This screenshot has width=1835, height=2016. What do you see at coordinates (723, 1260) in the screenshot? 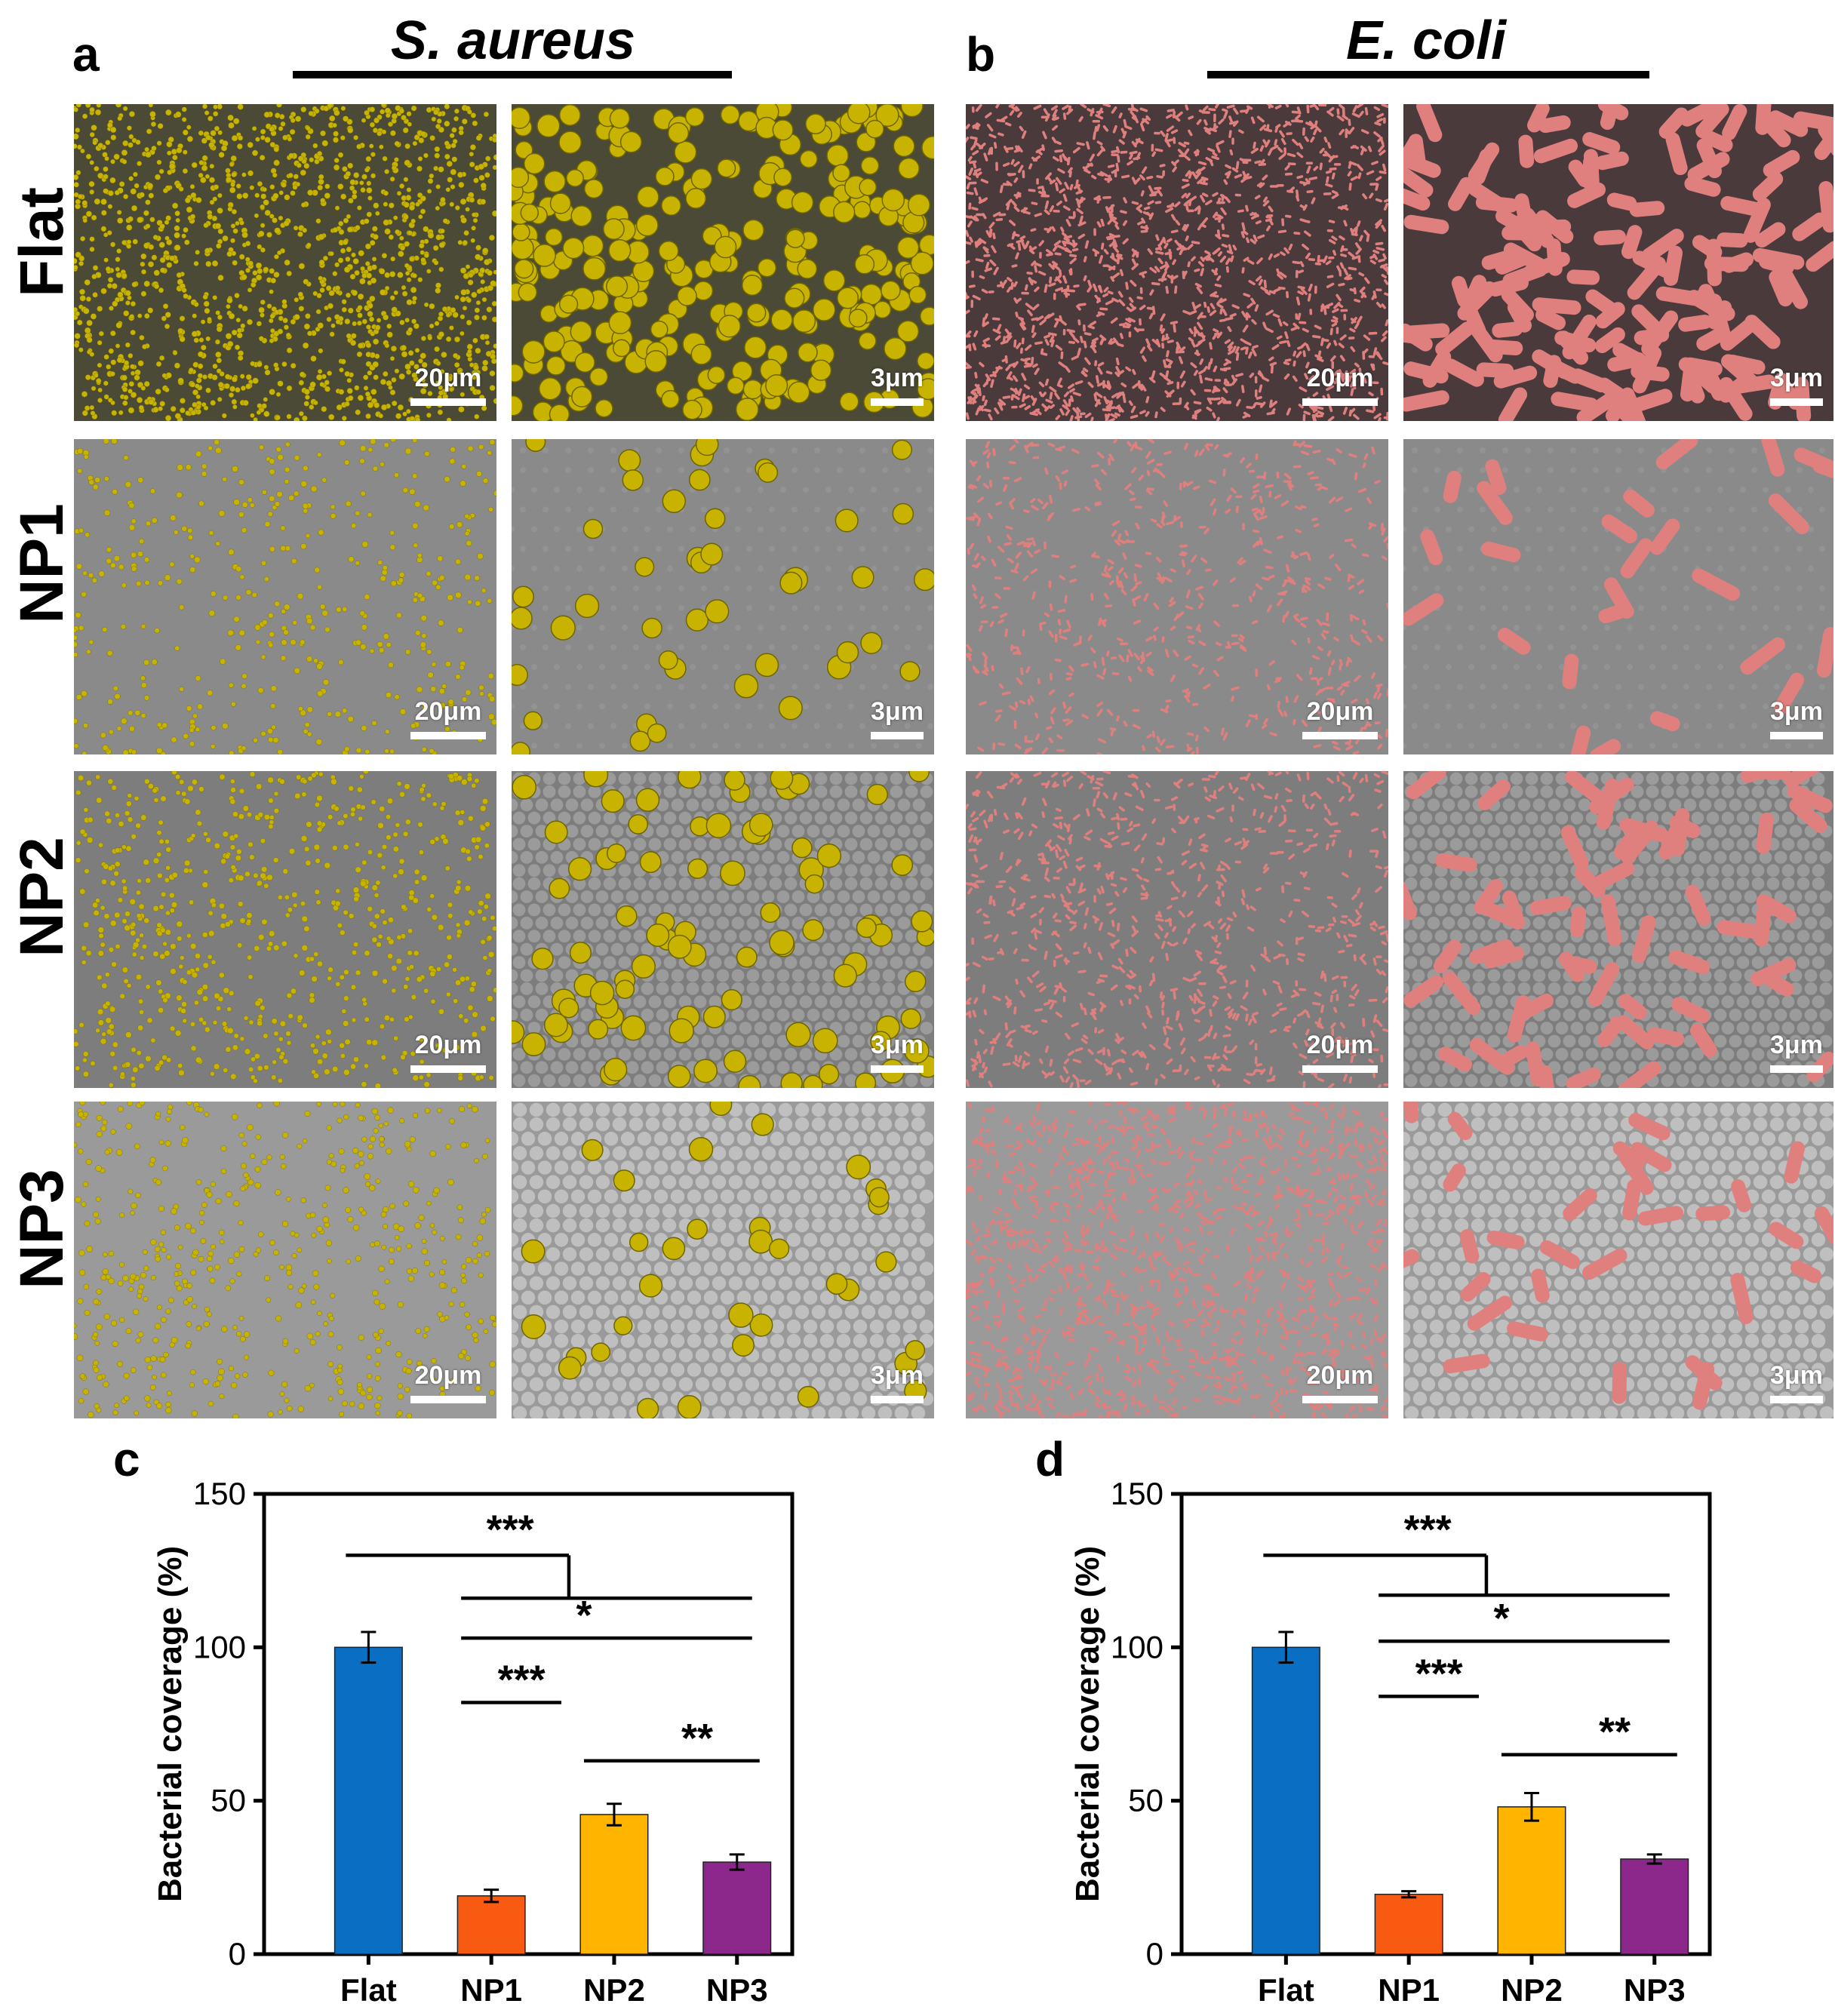
I see `sem-image-saureus-np3-high: 3μm` at bounding box center [723, 1260].